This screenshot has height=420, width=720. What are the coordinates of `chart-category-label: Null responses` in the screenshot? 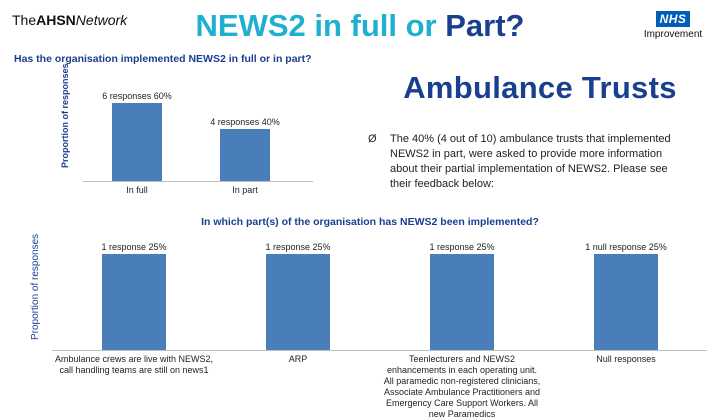 It's located at (626, 359).